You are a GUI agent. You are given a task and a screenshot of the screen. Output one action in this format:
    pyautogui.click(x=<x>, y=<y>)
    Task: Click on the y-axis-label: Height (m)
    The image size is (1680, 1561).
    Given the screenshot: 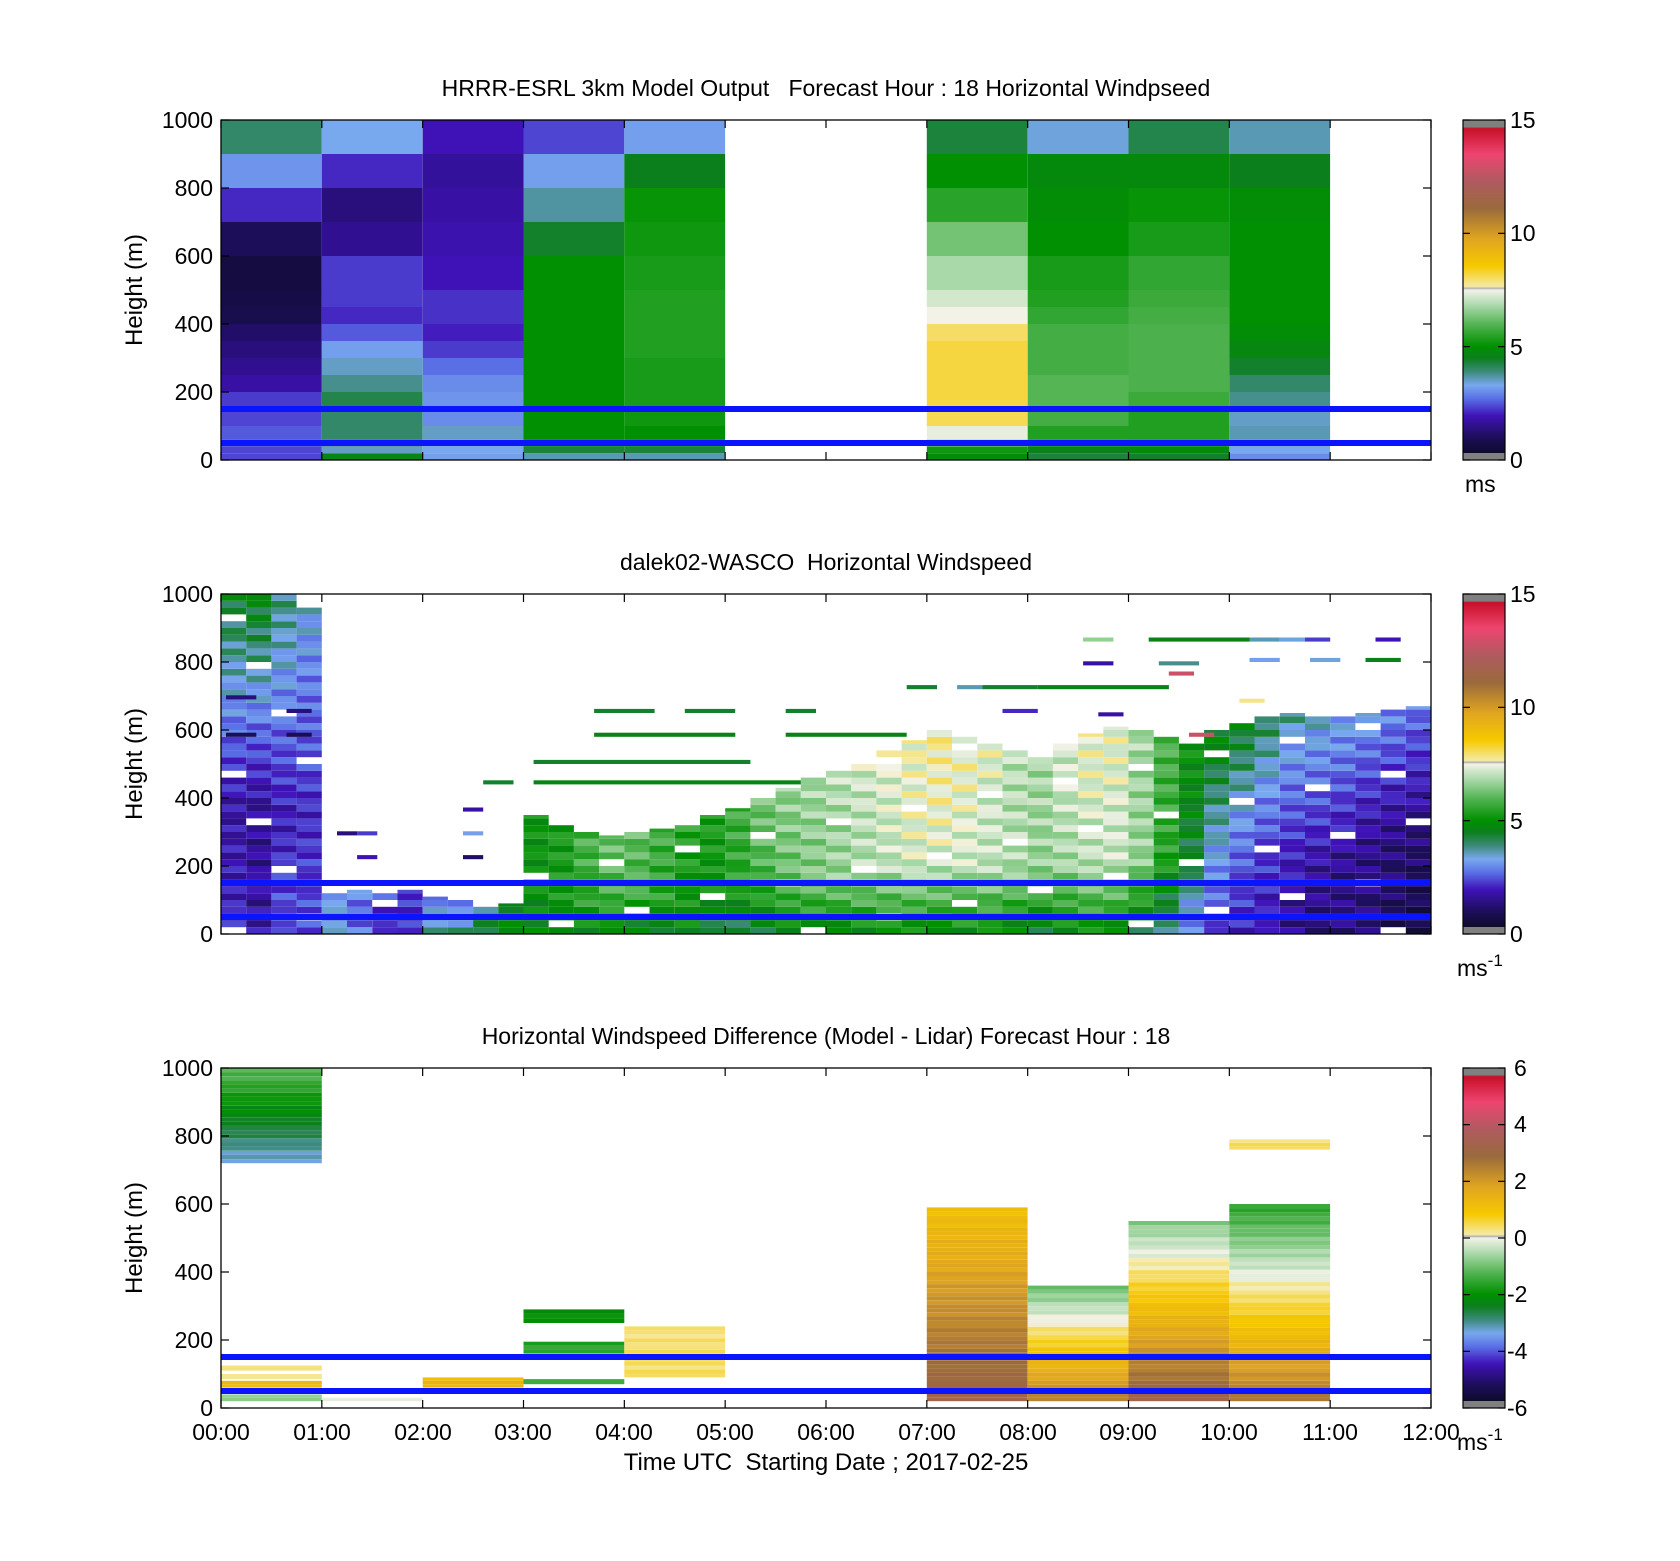 What is the action you would take?
    pyautogui.click(x=134, y=764)
    